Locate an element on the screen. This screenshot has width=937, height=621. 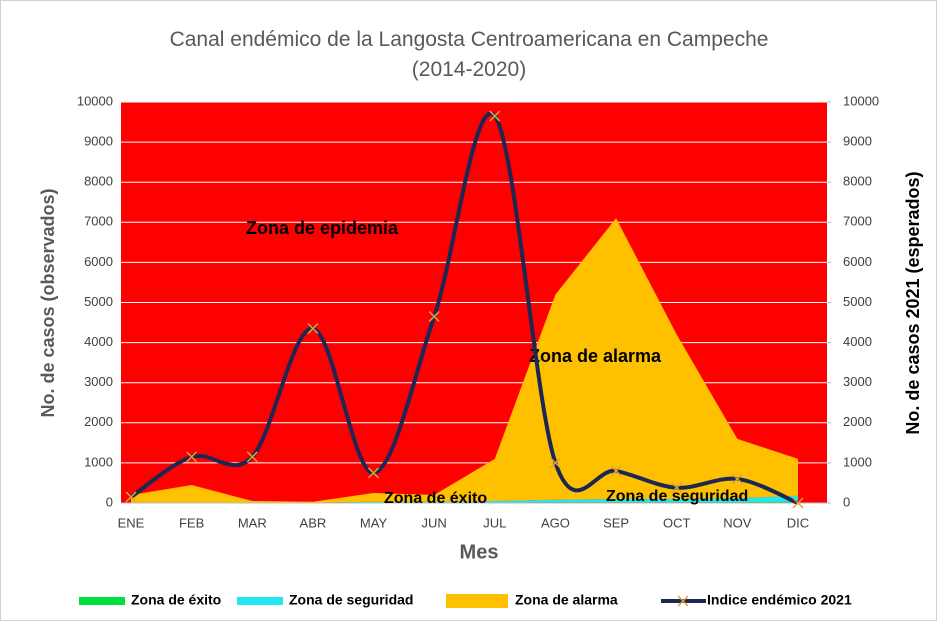
y2-tick-label: 9000 is located at coordinates (857, 141).